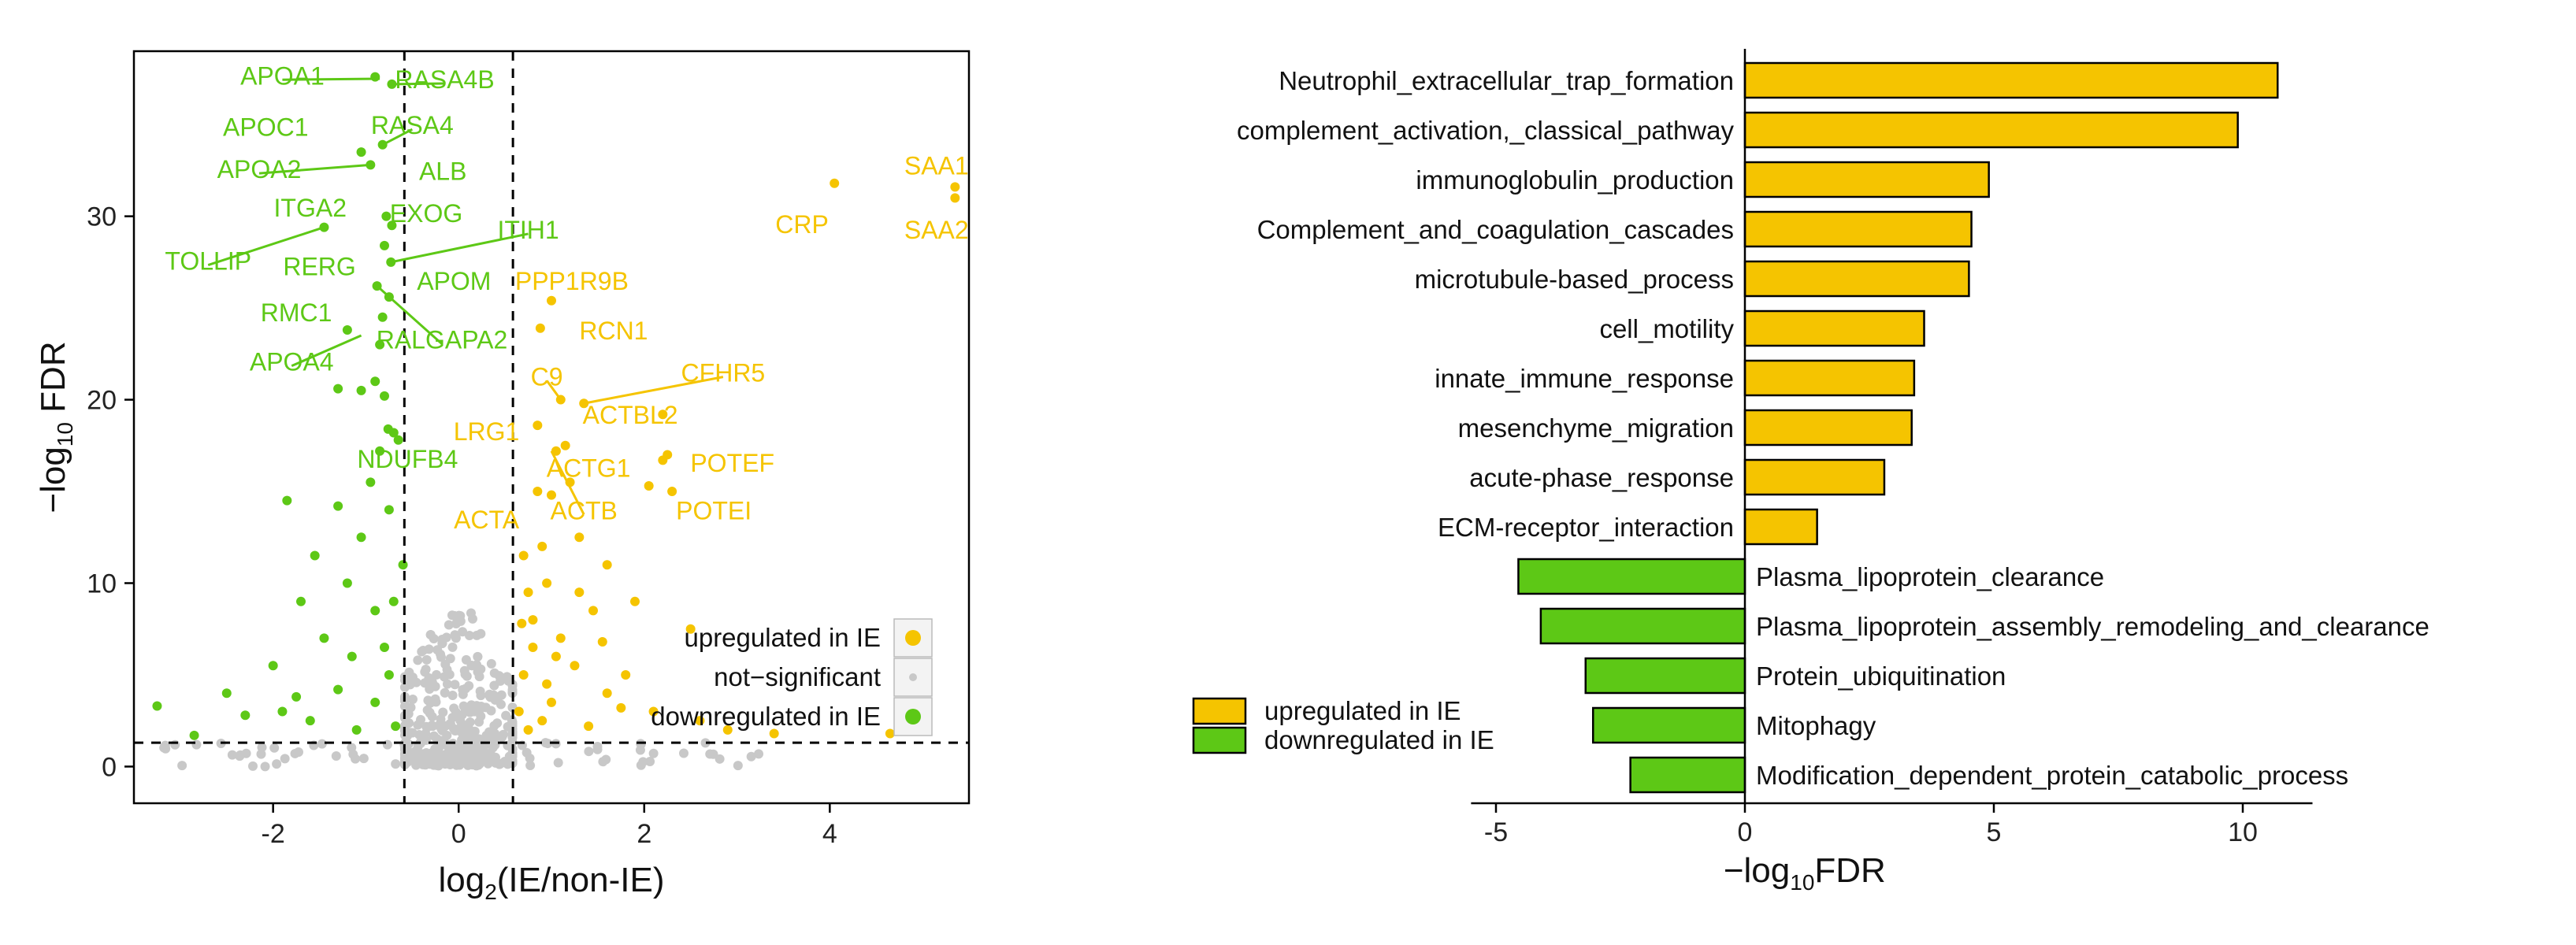  I want to click on gene-label: APOA1, so click(282, 75).